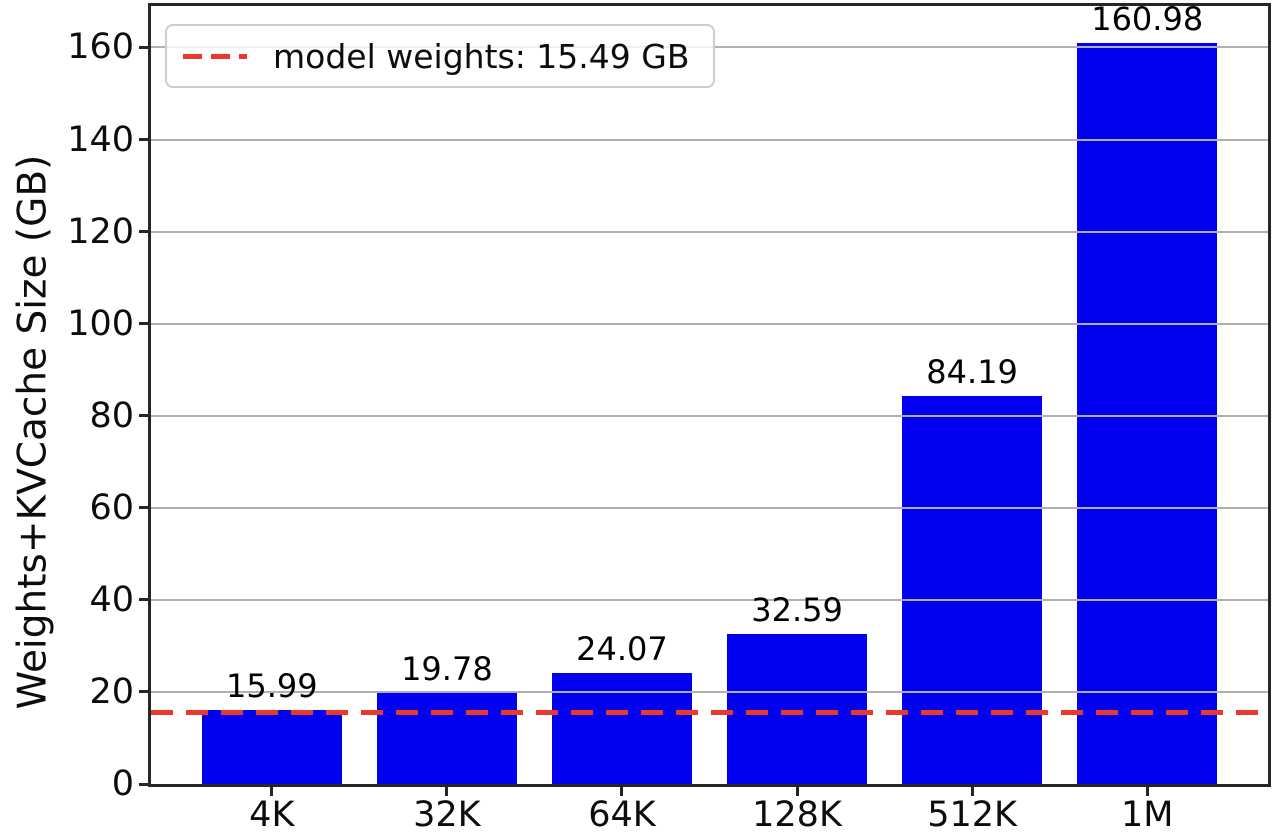 The width and height of the screenshot is (1280, 836). I want to click on x-tick-label-512K: 512K, so click(972, 815).